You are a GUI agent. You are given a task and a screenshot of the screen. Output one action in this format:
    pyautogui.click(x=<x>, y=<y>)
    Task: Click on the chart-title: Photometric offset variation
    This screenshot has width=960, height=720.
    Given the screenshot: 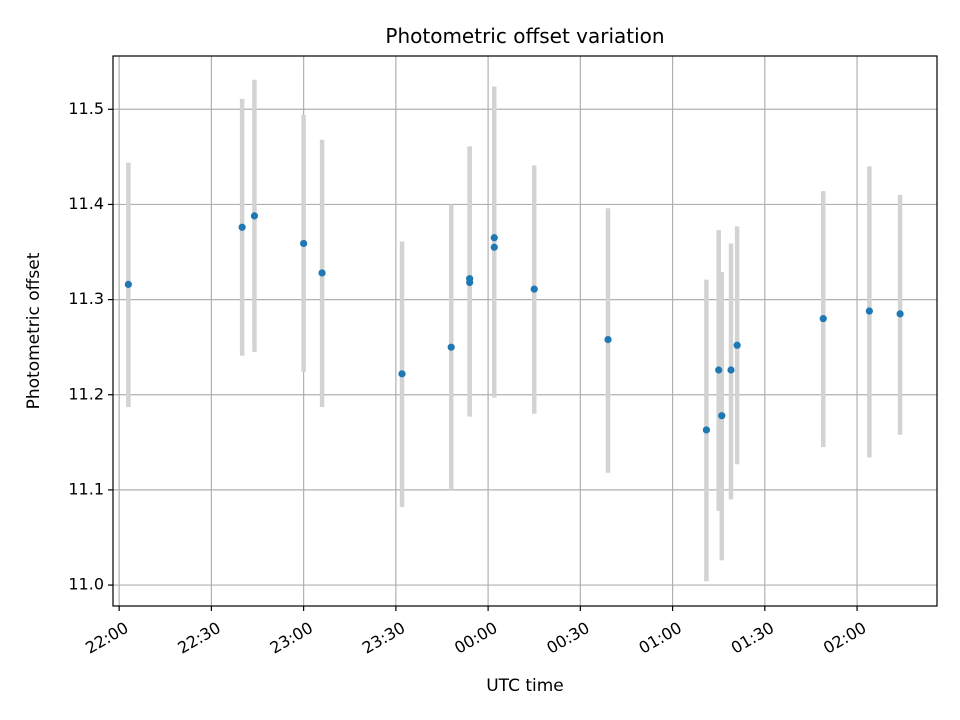 What is the action you would take?
    pyautogui.click(x=524, y=36)
    